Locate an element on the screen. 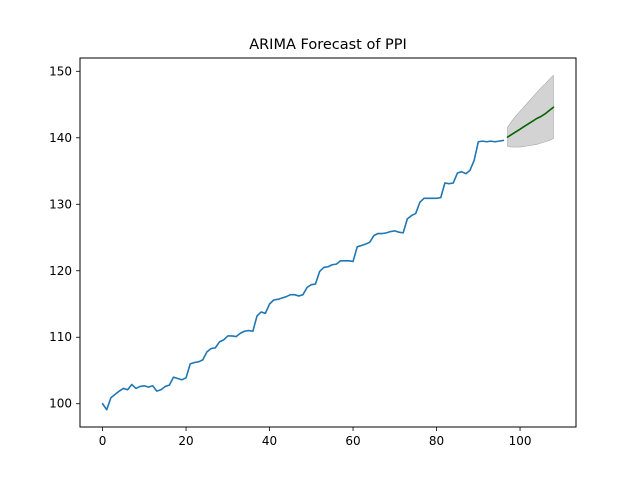  y-tick-label: 100 is located at coordinates (60, 404).